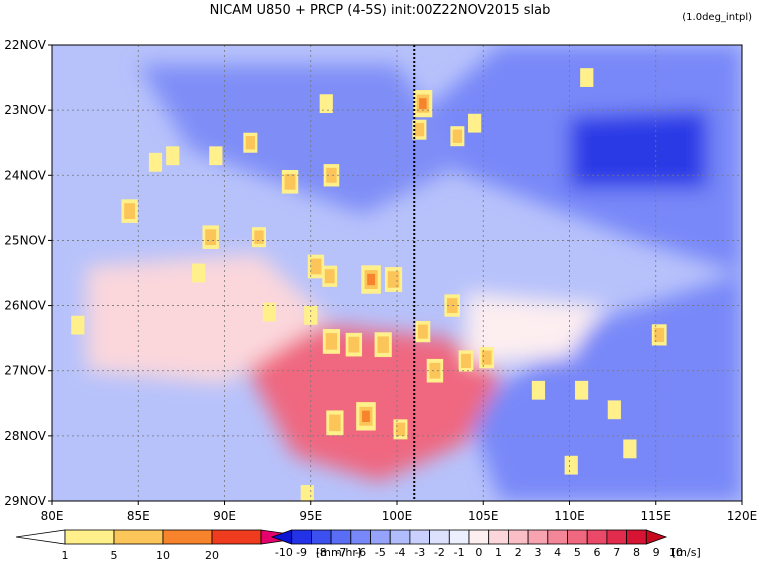 The width and height of the screenshot is (760, 561). What do you see at coordinates (459, 552) in the screenshot?
I see `wind-cb-label: -1` at bounding box center [459, 552].